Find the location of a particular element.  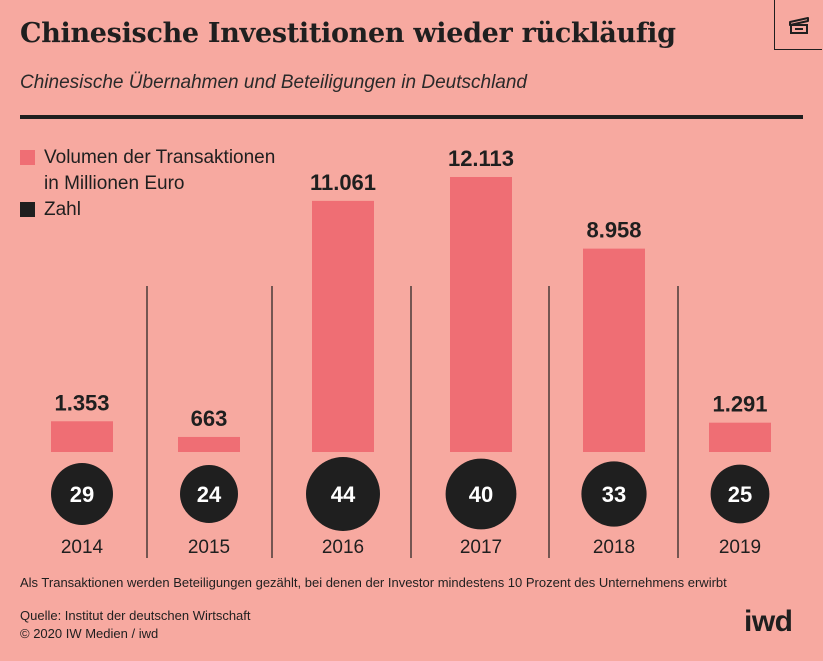

count-value-label: 33 is located at coordinates (614, 494).